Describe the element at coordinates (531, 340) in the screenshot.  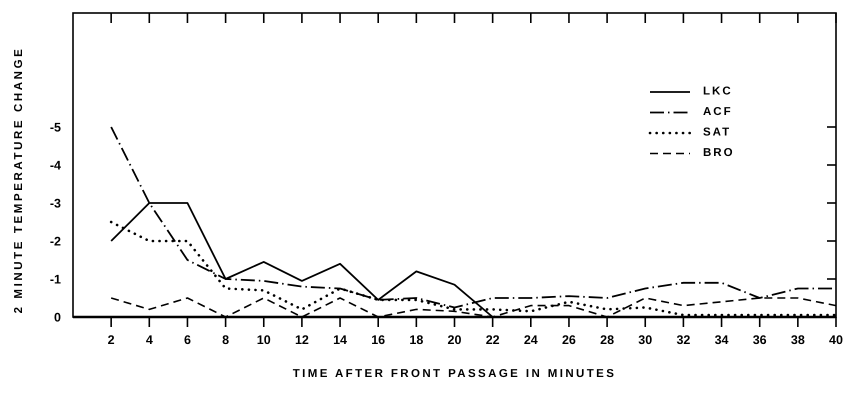
I see `x-tick-label: 24` at that location.